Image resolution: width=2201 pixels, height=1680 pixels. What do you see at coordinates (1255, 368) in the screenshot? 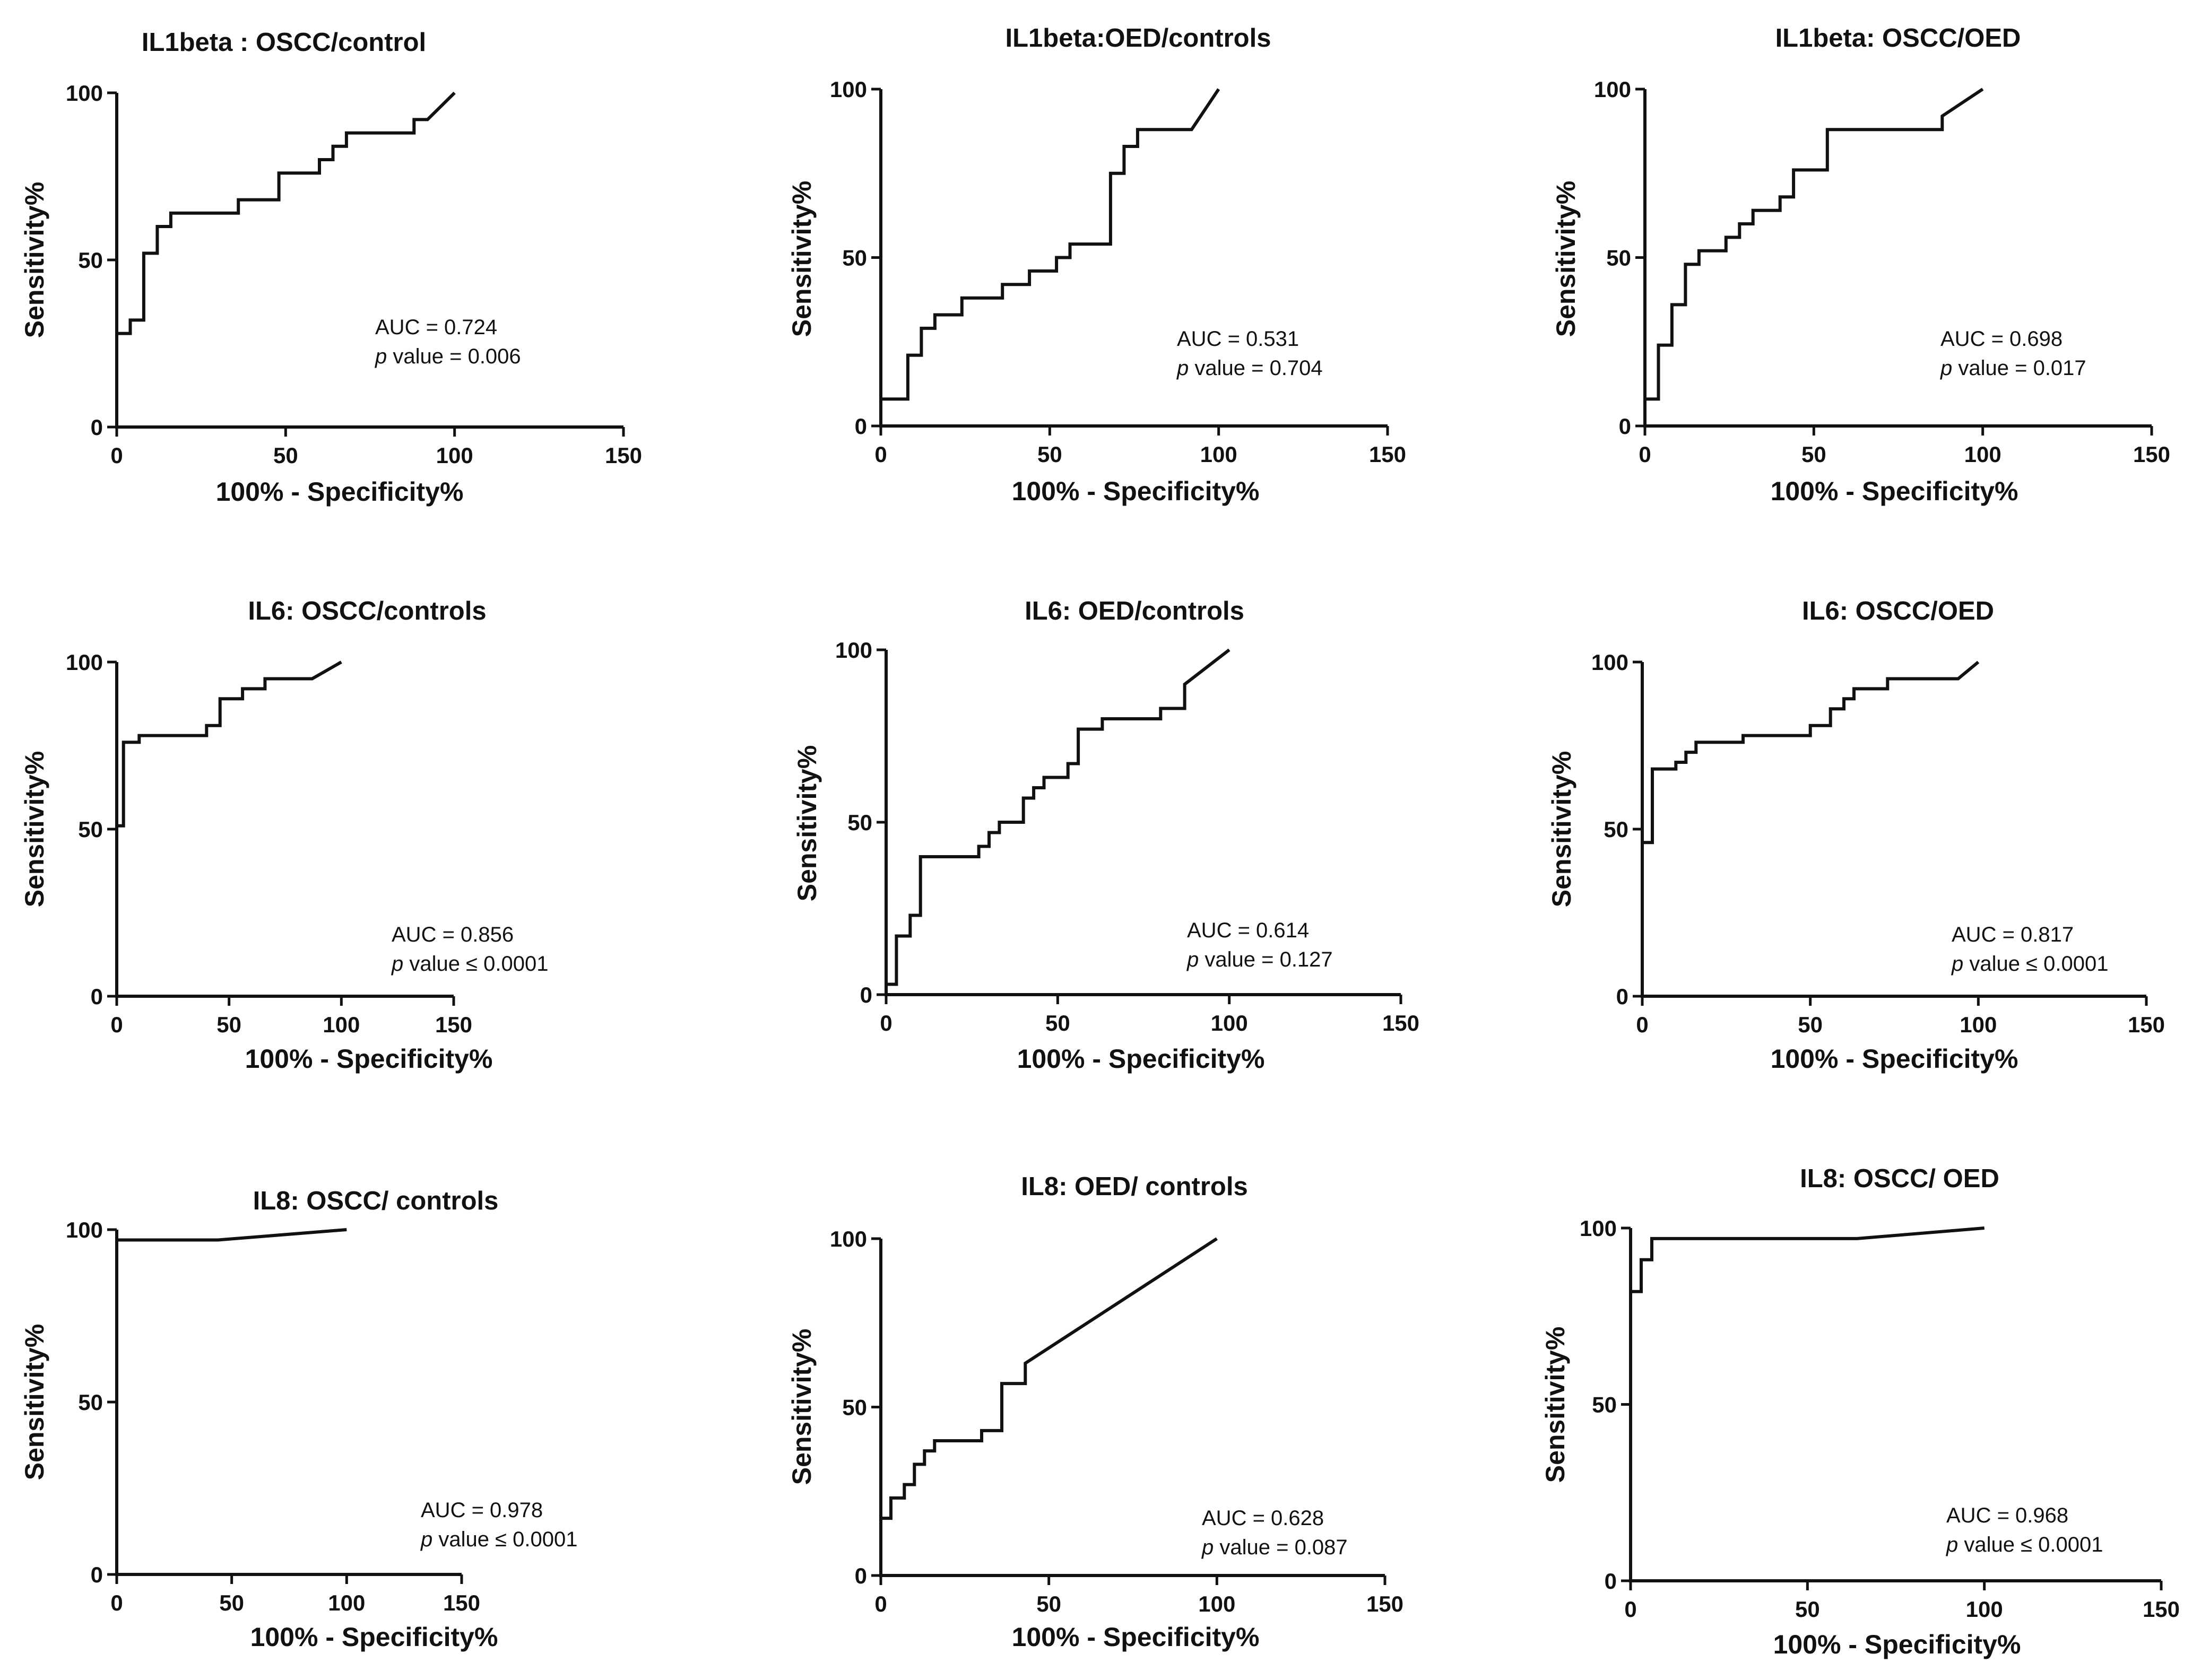
I see `p-value-text: value = 0.704` at bounding box center [1255, 368].